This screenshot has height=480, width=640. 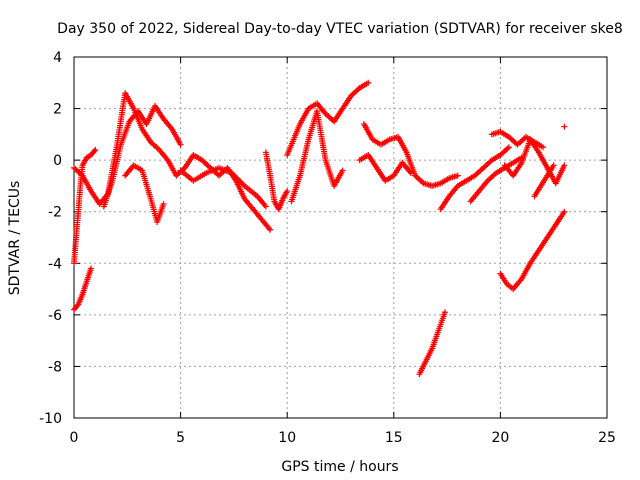 What do you see at coordinates (564, 165) in the screenshot?
I see `data-point-sat-Q` at bounding box center [564, 165].